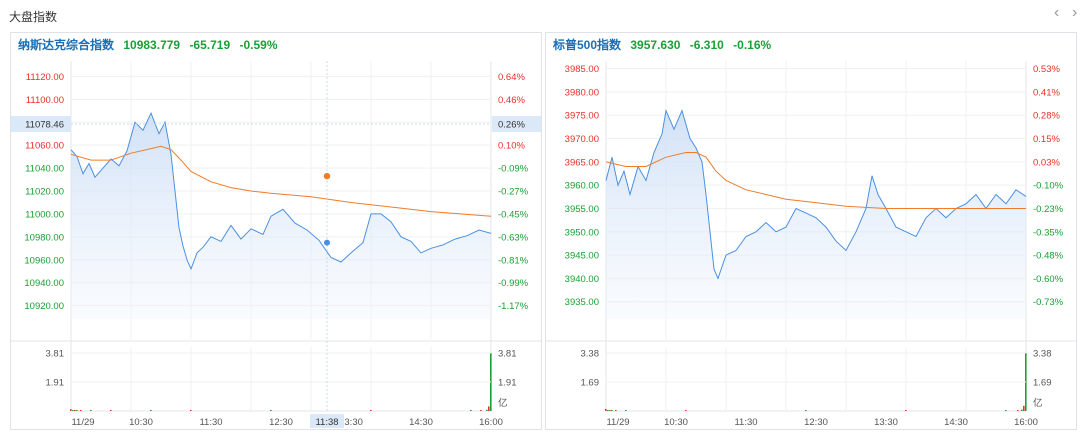 The image size is (1087, 436). I want to click on y-tick-right: -0.10%, so click(1048, 186).